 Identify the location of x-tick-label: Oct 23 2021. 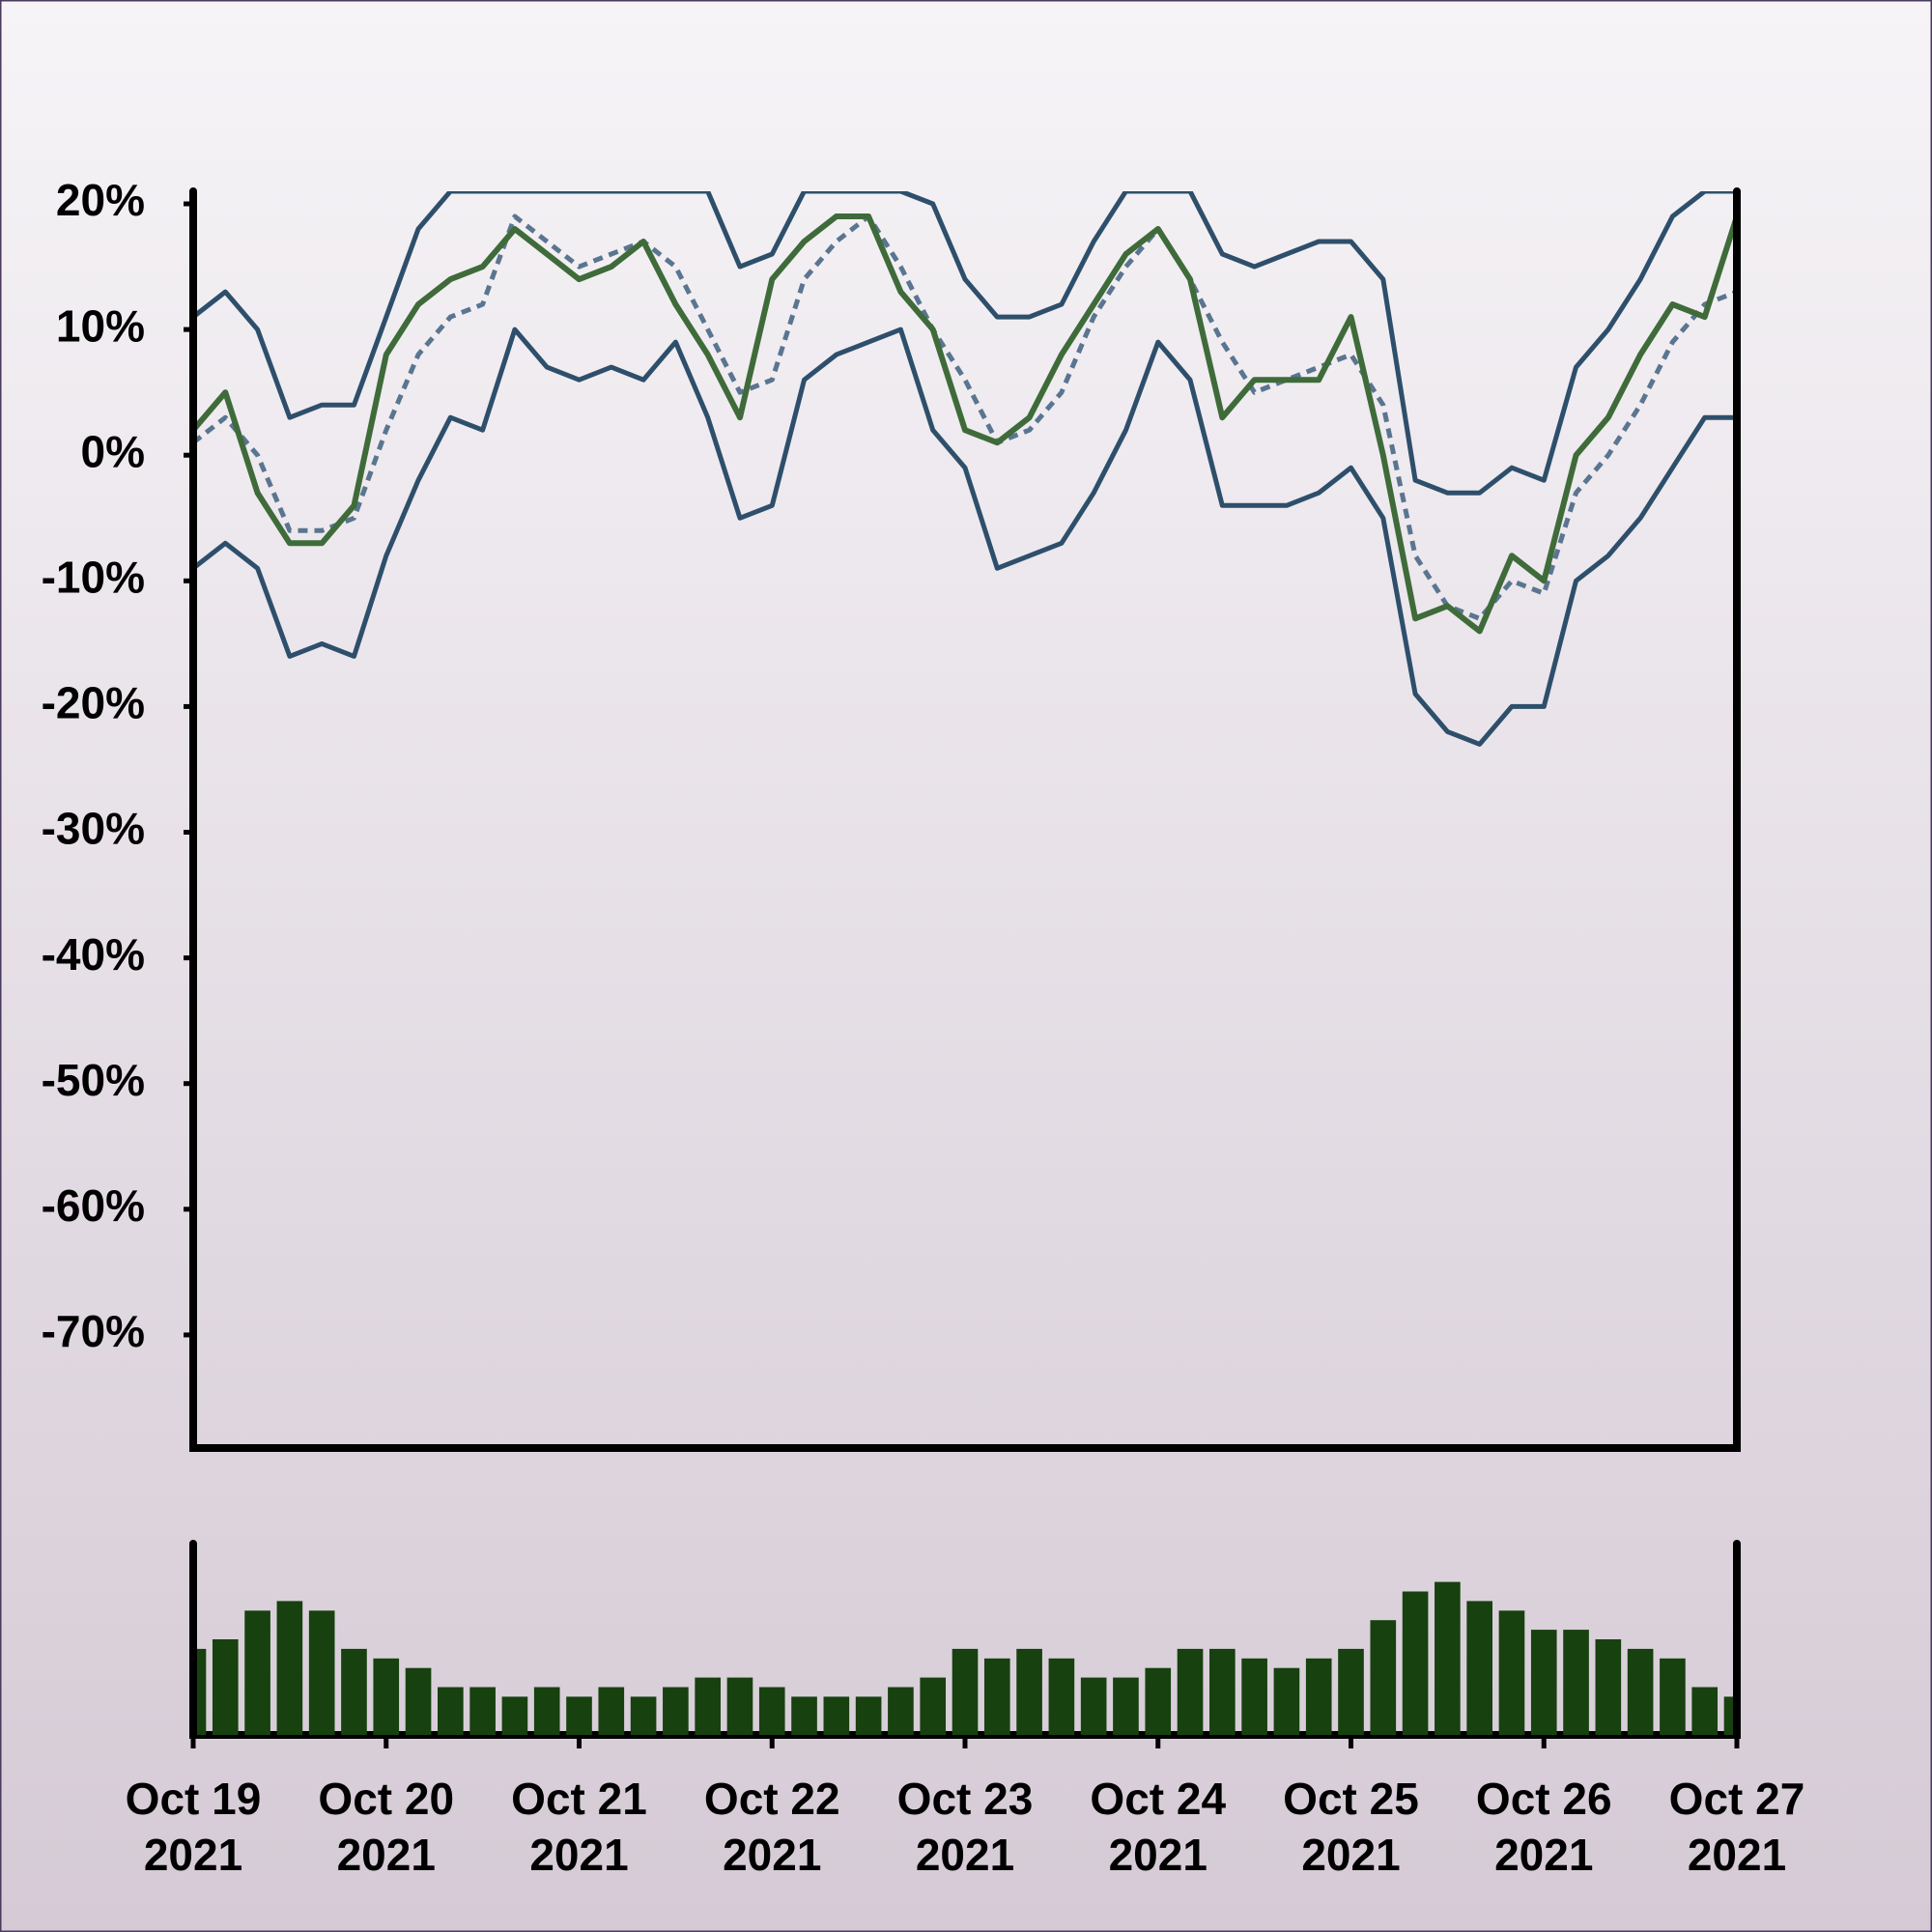
(965, 1827).